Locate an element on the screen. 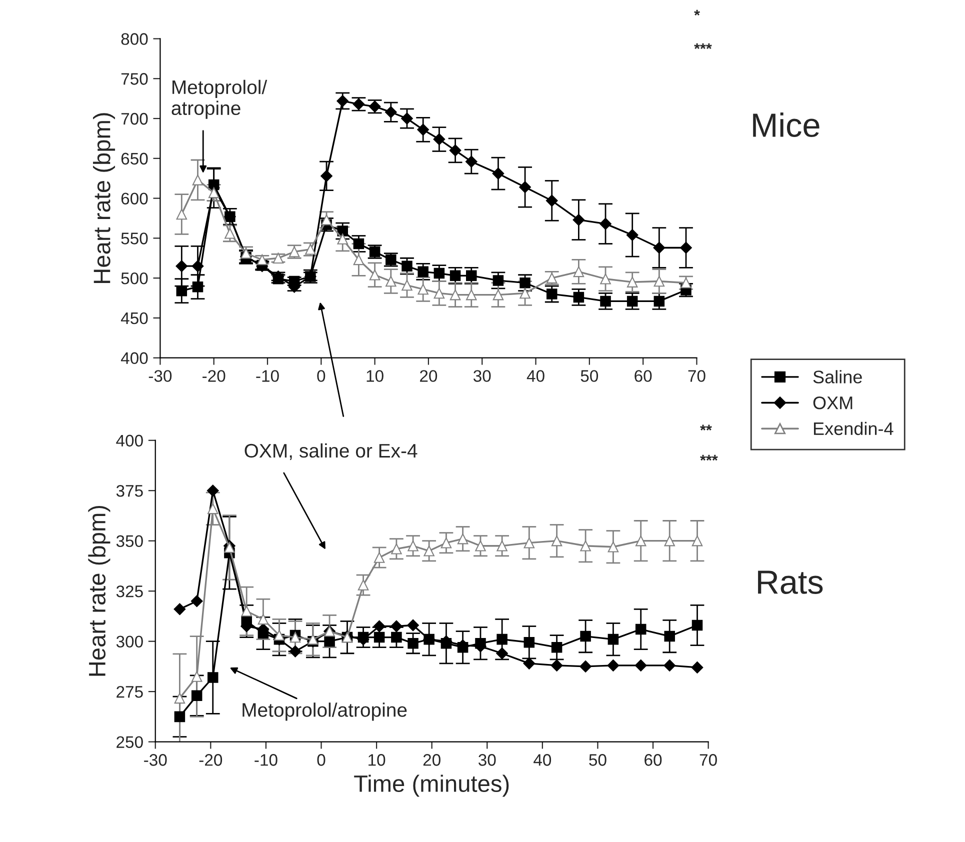 This screenshot has height=842, width=965. y-tick-label: 700 is located at coordinates (134, 118).